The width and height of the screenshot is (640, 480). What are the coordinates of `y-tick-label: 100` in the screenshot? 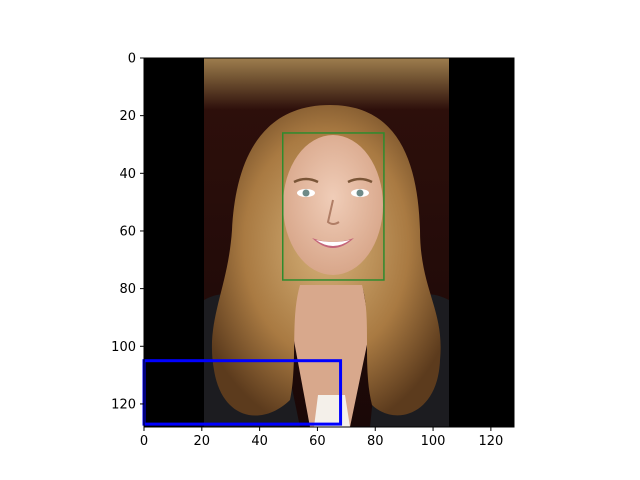 It's located at (123, 347).